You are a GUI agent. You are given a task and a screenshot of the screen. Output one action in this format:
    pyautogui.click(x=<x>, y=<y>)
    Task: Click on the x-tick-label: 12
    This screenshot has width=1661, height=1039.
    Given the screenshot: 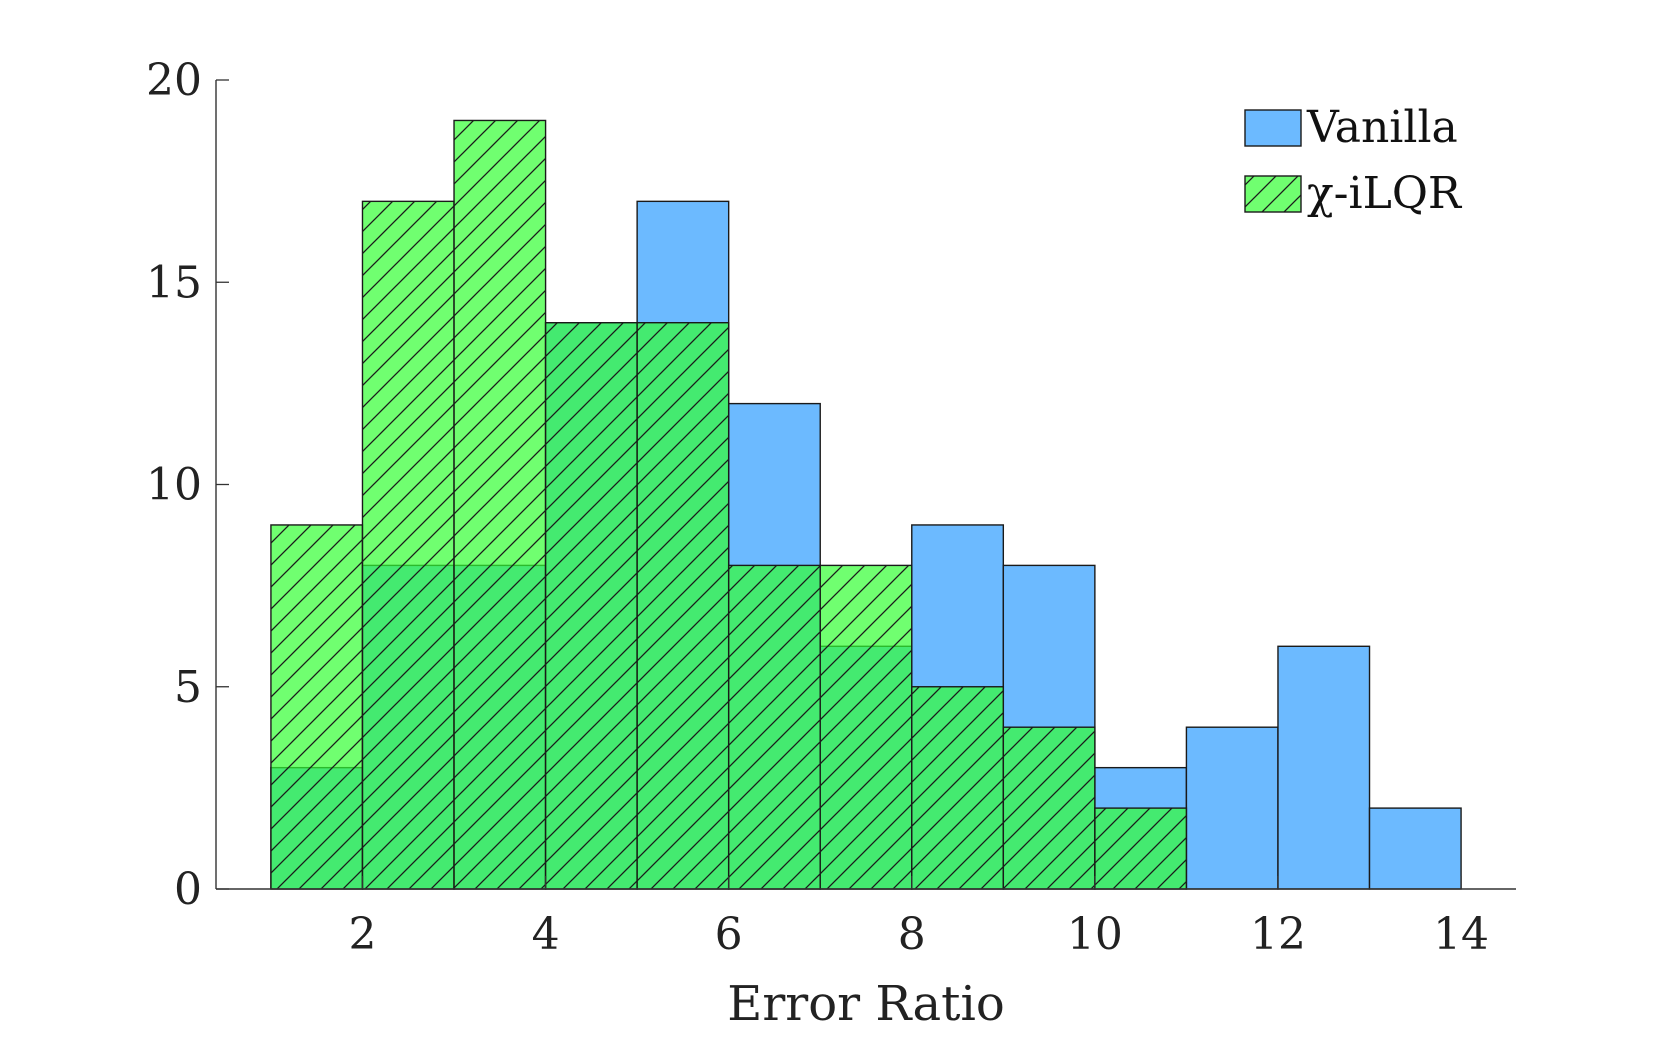 What is the action you would take?
    pyautogui.click(x=1278, y=934)
    